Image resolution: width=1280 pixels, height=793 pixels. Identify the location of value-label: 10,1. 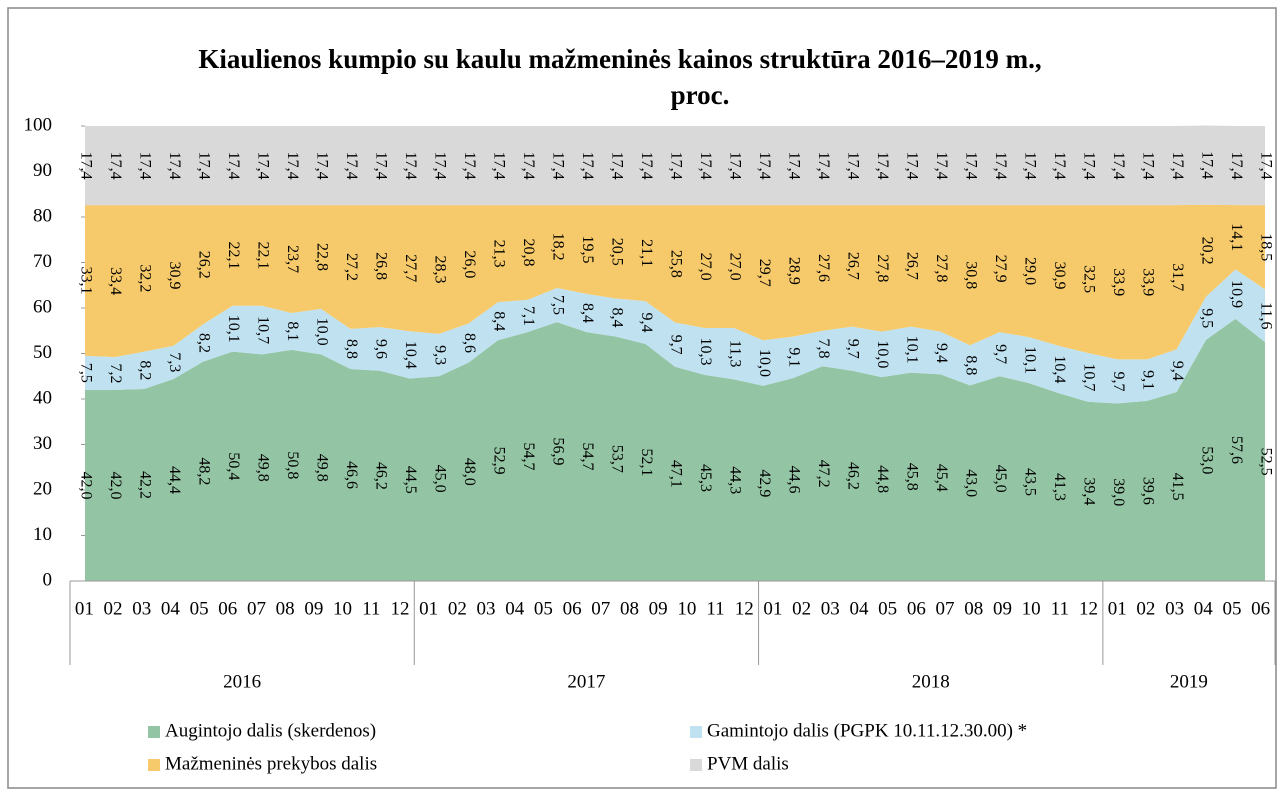
(1029, 360).